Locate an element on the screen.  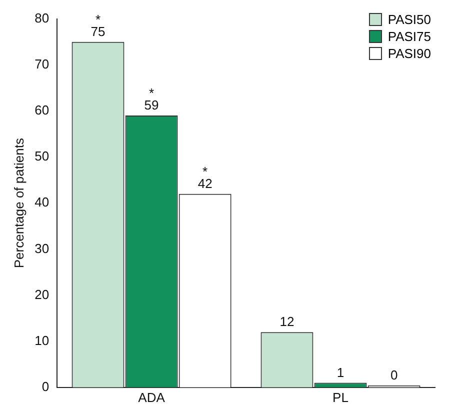
y-tick-label: 40 is located at coordinates (42, 202).